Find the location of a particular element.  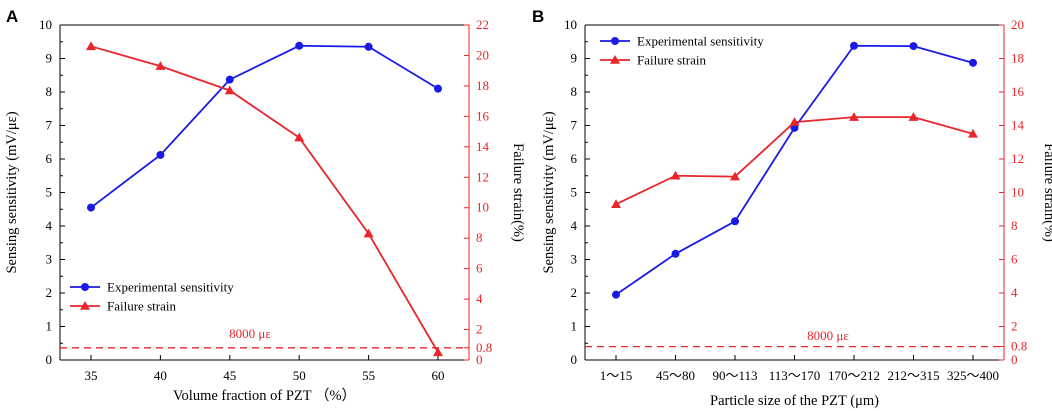

x-axis-title: Particle size of the PZT (μm) is located at coordinates (794, 401).